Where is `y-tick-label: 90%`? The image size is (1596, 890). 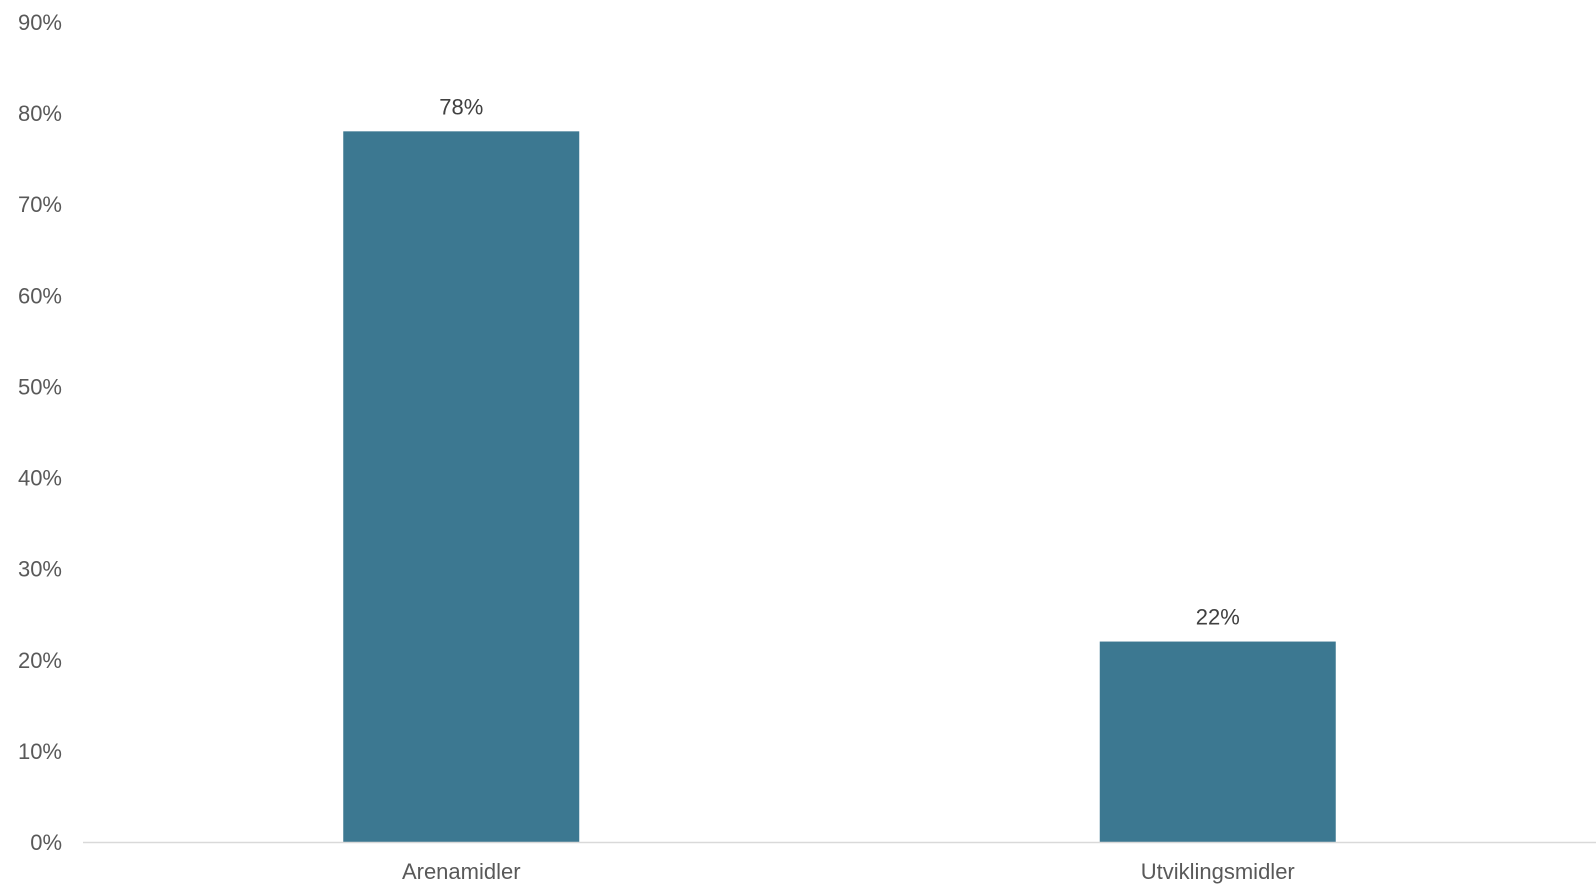
y-tick-label: 90% is located at coordinates (40, 22).